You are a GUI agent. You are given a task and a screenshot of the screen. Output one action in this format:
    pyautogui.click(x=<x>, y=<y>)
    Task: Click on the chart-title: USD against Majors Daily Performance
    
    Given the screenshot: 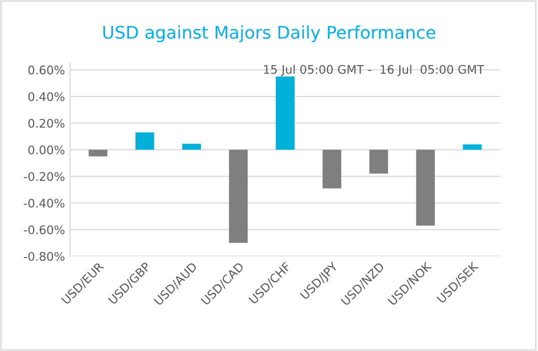 What is the action you would take?
    pyautogui.click(x=269, y=33)
    